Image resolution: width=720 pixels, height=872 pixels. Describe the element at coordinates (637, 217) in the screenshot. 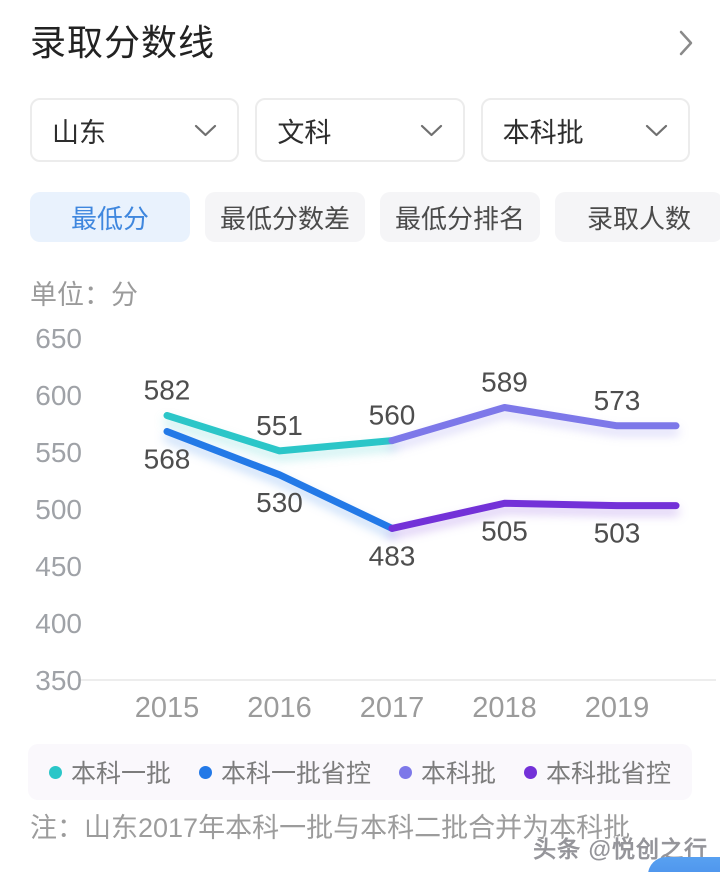

I see `tab-admission-count: 录取人数` at that location.